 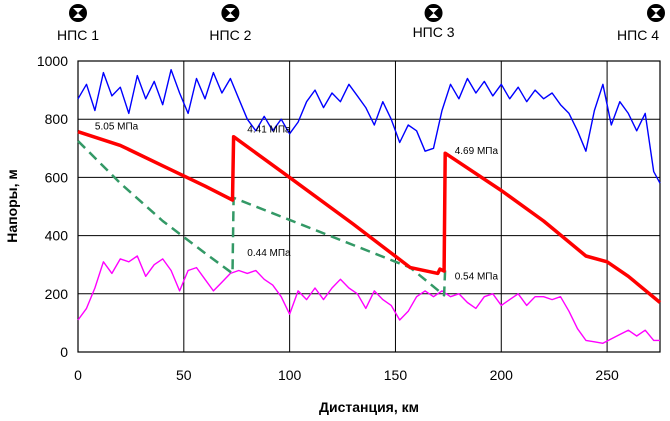 What do you see at coordinates (57, 177) in the screenshot?
I see `y-tick-label-3: 600` at bounding box center [57, 177].